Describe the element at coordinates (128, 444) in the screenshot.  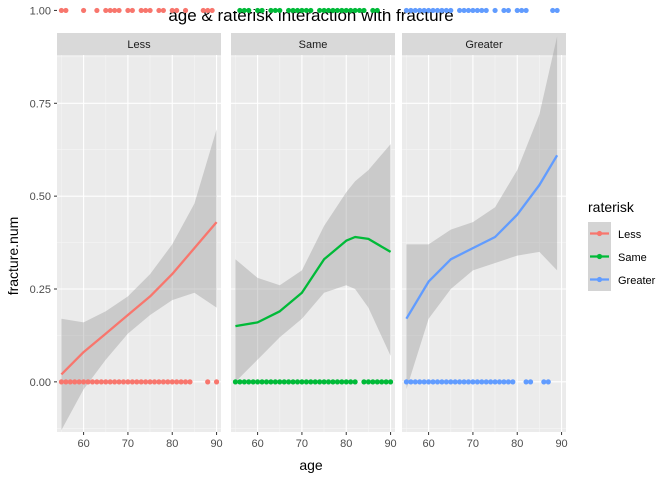
I see `x-tick-label: 70` at that location.